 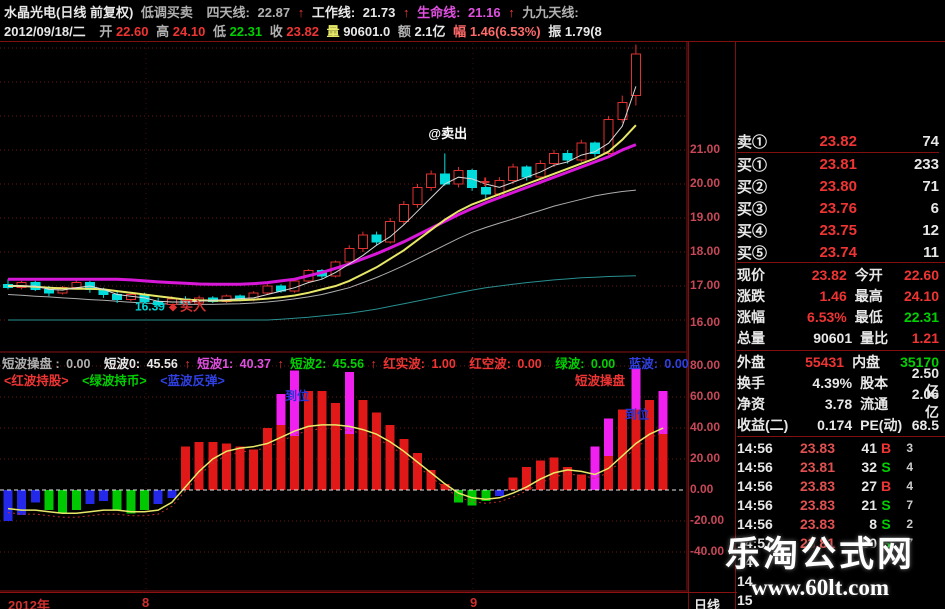 What do you see at coordinates (869, 542) in the screenshot?
I see `trade-volume: 50` at bounding box center [869, 542].